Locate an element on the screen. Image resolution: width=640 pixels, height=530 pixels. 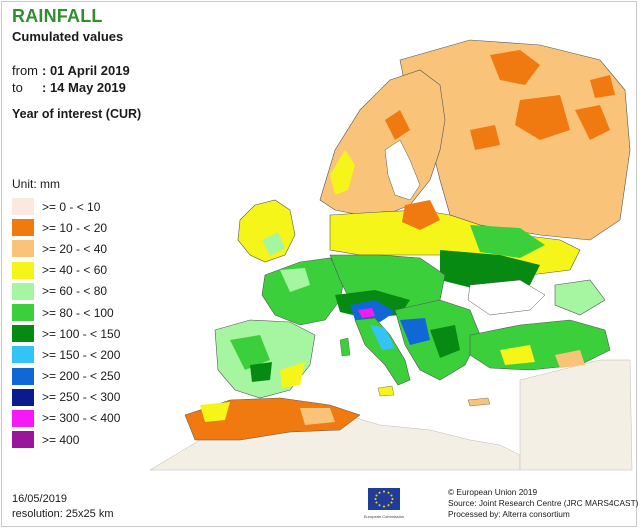
legend-unit: Unit: mm is located at coordinates (36, 184).